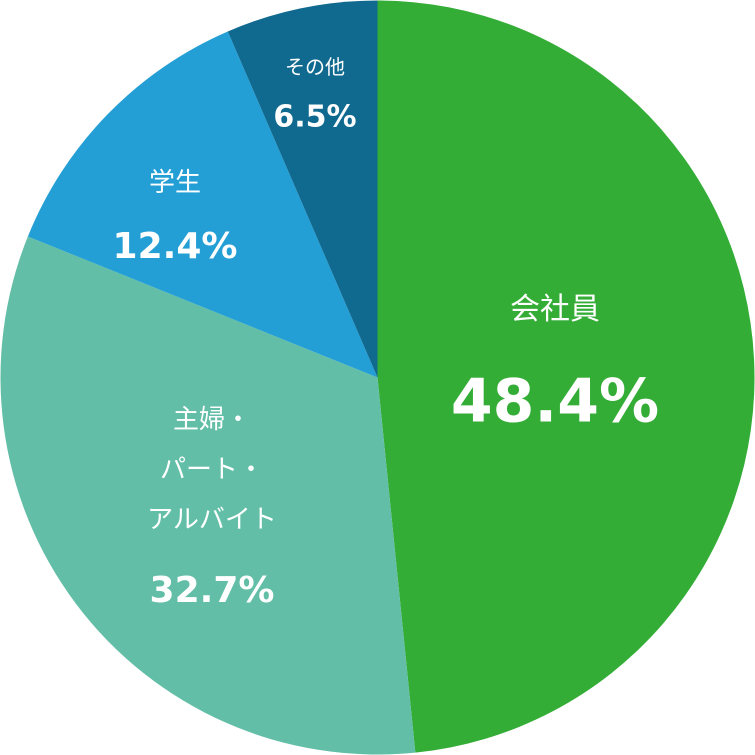  What do you see at coordinates (212, 590) in the screenshot?
I see `value-label: 32.7%` at bounding box center [212, 590].